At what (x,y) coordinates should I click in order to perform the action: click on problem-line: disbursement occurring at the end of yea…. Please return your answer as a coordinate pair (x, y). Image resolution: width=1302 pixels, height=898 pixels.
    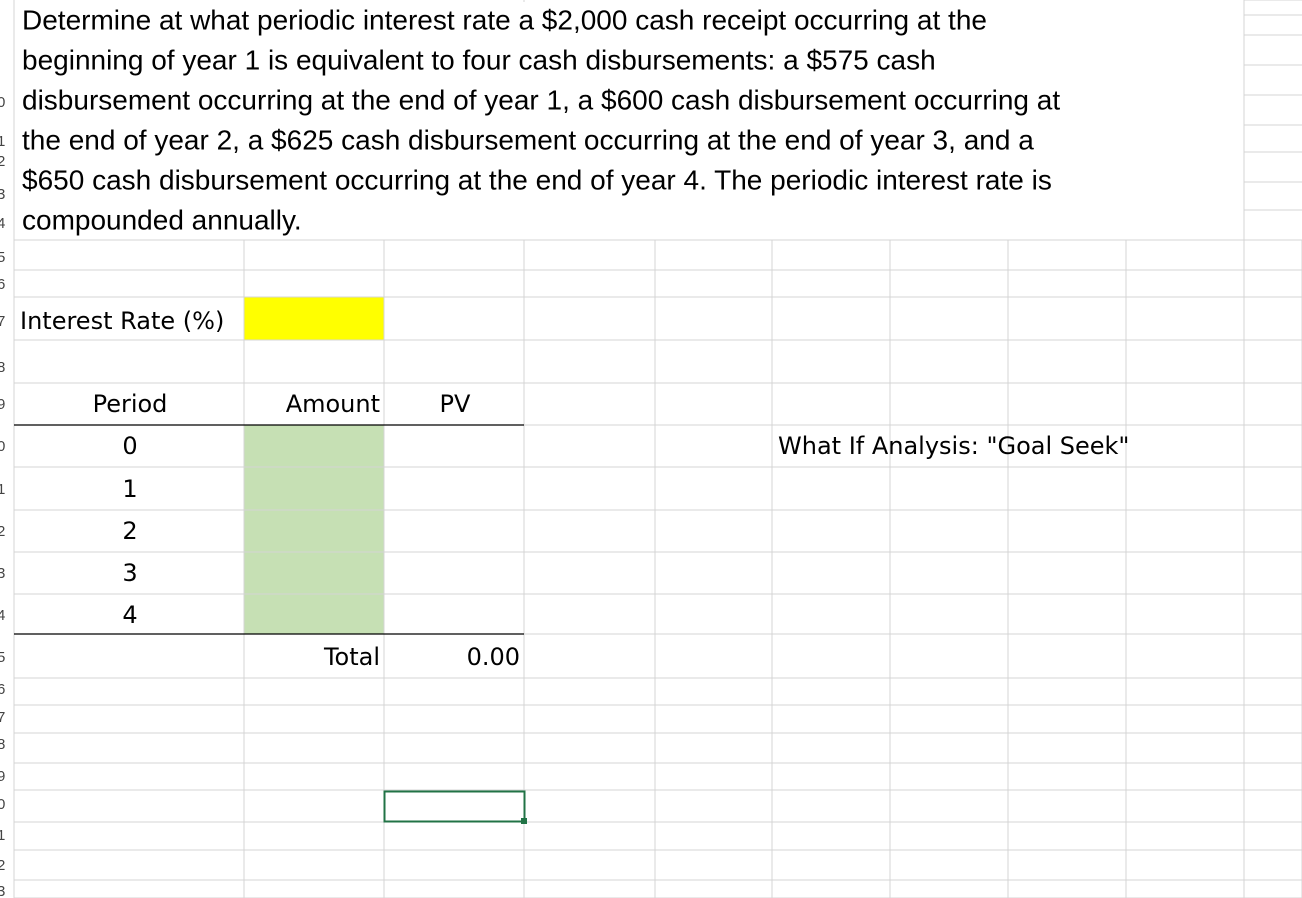
    Looking at the image, I should click on (541, 99).